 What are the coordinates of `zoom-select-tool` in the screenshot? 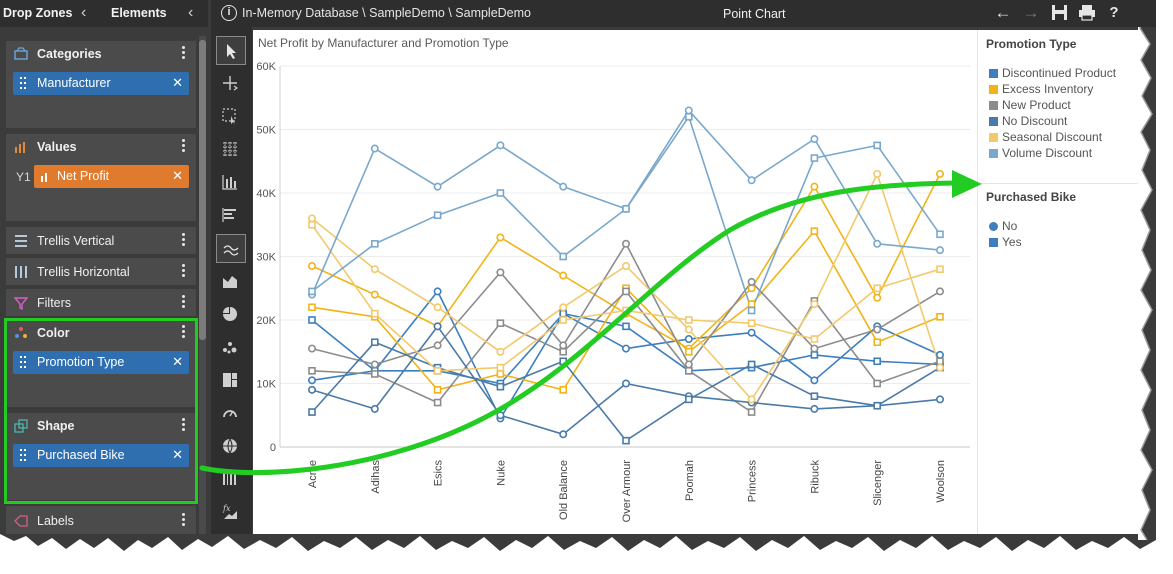 It's located at (231, 116).